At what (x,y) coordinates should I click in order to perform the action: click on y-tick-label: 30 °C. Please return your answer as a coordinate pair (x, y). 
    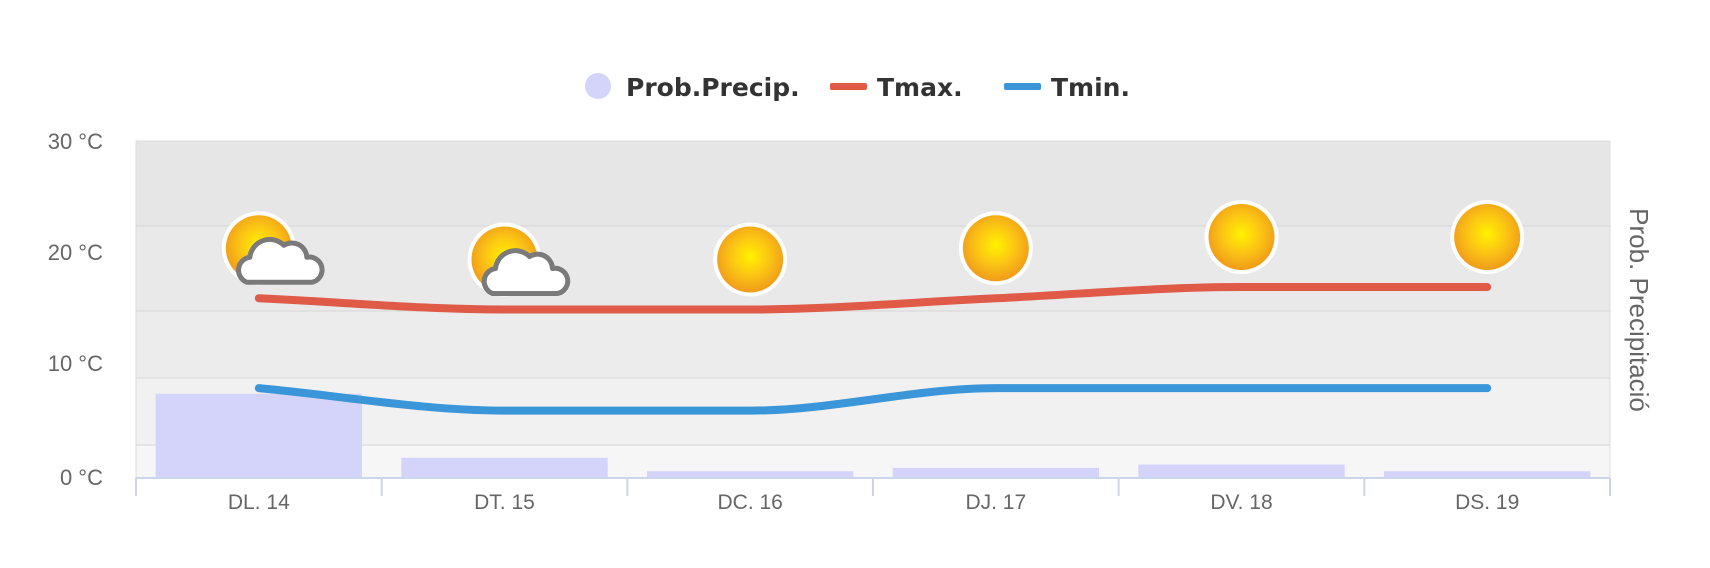
    Looking at the image, I should click on (75, 141).